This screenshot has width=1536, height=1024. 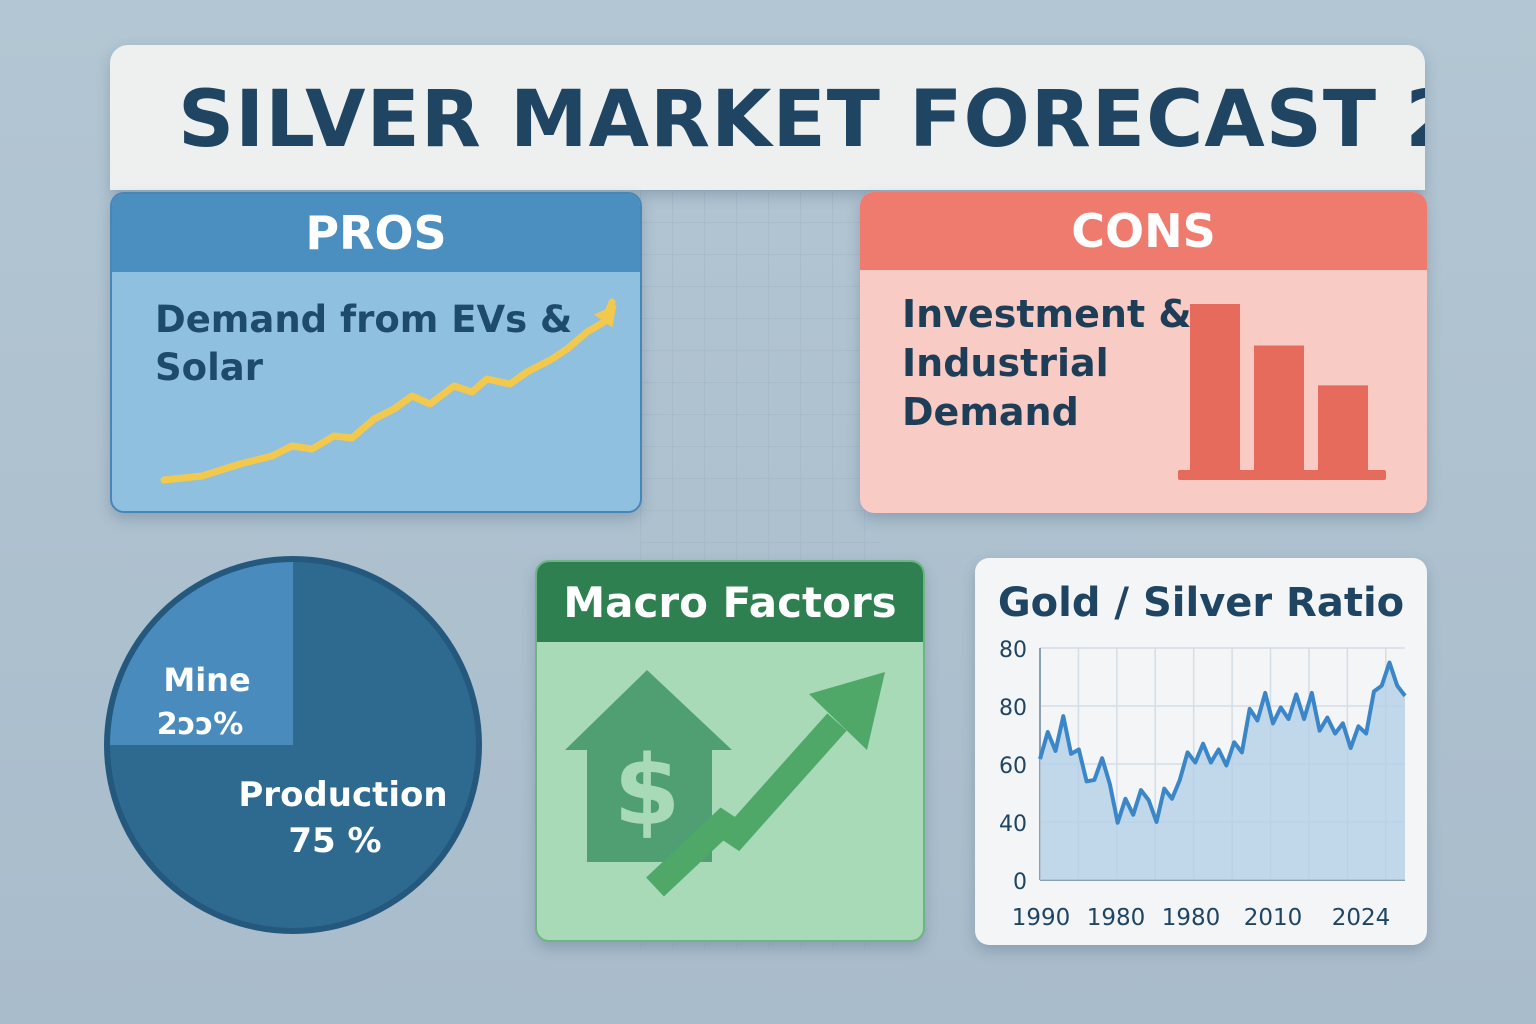 I want to click on macro-card: Macro Factors $, so click(x=730, y=751).